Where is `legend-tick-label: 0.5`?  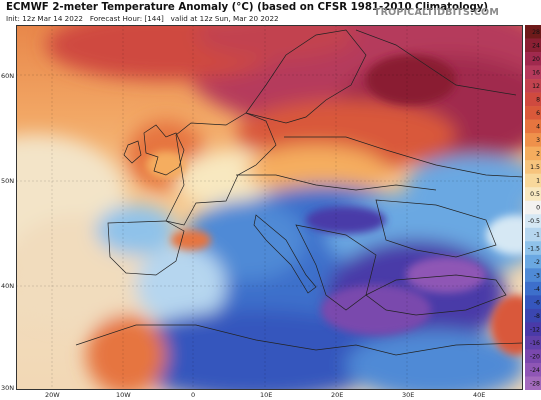 legend-tick-label: 0.5 is located at coordinates (535, 194).